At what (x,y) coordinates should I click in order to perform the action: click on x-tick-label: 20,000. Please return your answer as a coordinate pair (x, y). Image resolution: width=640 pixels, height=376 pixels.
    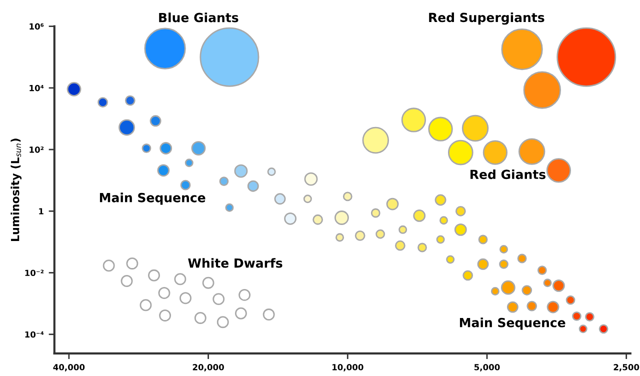
    Looking at the image, I should click on (208, 368).